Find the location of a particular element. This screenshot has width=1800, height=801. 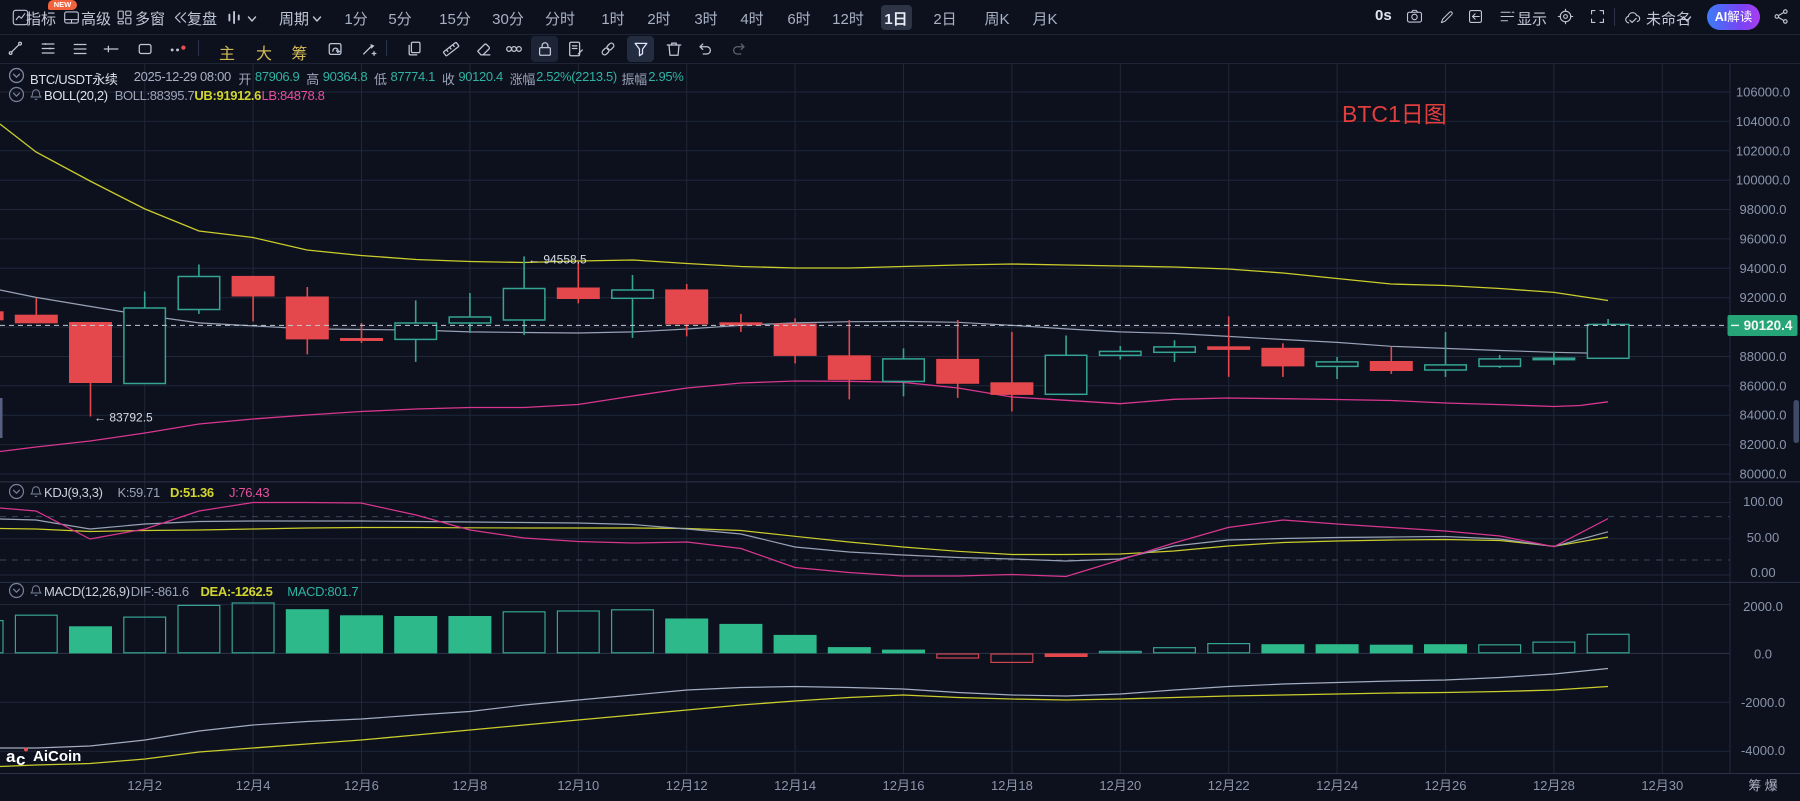

svg-text: 12月12 is located at coordinates (687, 785).